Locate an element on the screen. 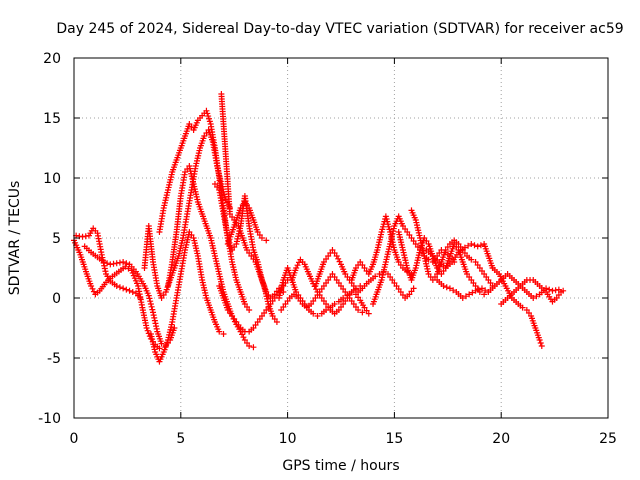  x-tick-label: 10 is located at coordinates (288, 439).